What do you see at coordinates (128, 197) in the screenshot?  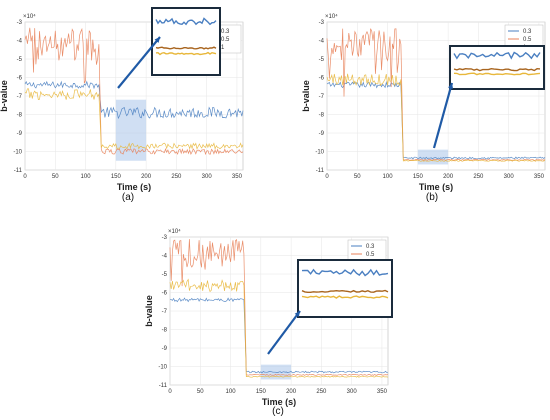 I see `panel-caption: (a)` at bounding box center [128, 197].